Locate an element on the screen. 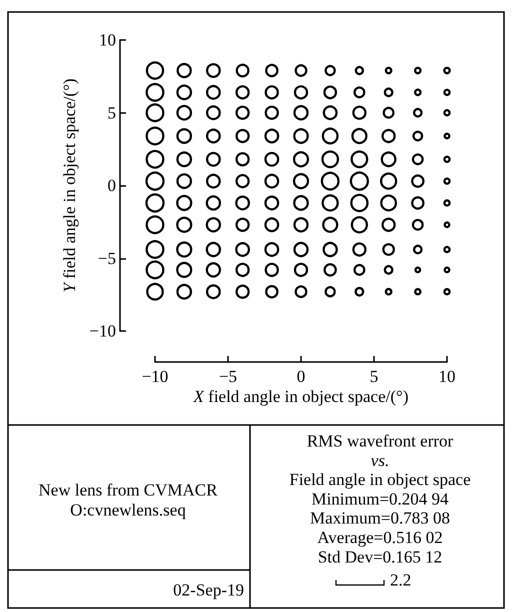 Image resolution: width=512 pixels, height=612 pixels. text: 02-Sep-19 is located at coordinates (208, 590).